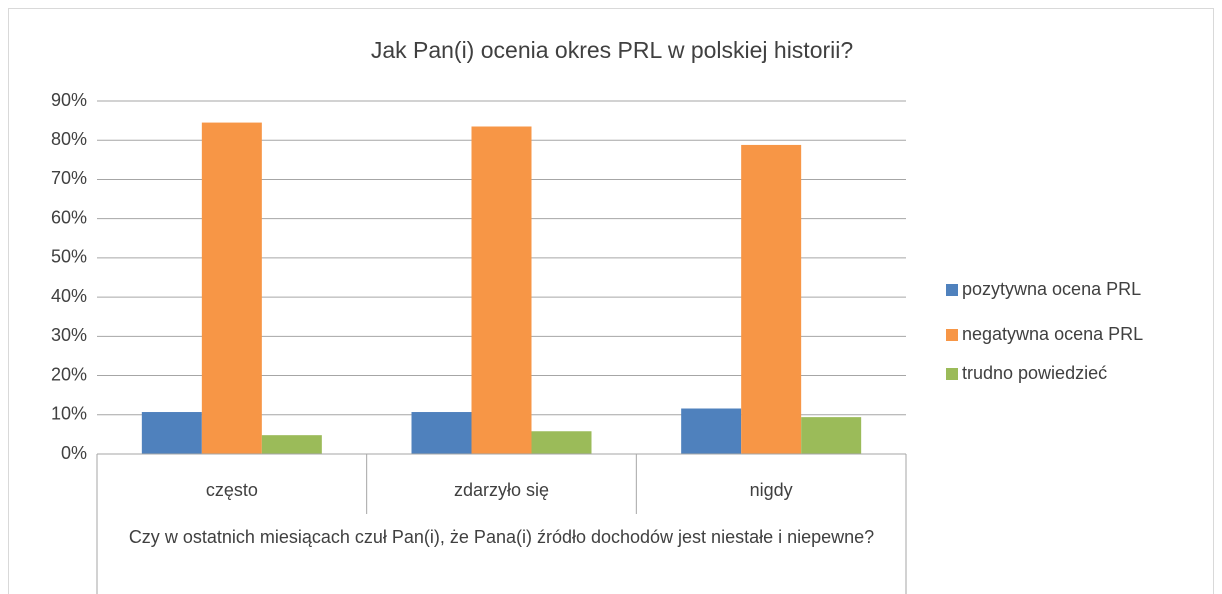 Image resolution: width=1222 pixels, height=594 pixels. What do you see at coordinates (1034, 373) in the screenshot?
I see `legend-label: trudno powiedzieć` at bounding box center [1034, 373].